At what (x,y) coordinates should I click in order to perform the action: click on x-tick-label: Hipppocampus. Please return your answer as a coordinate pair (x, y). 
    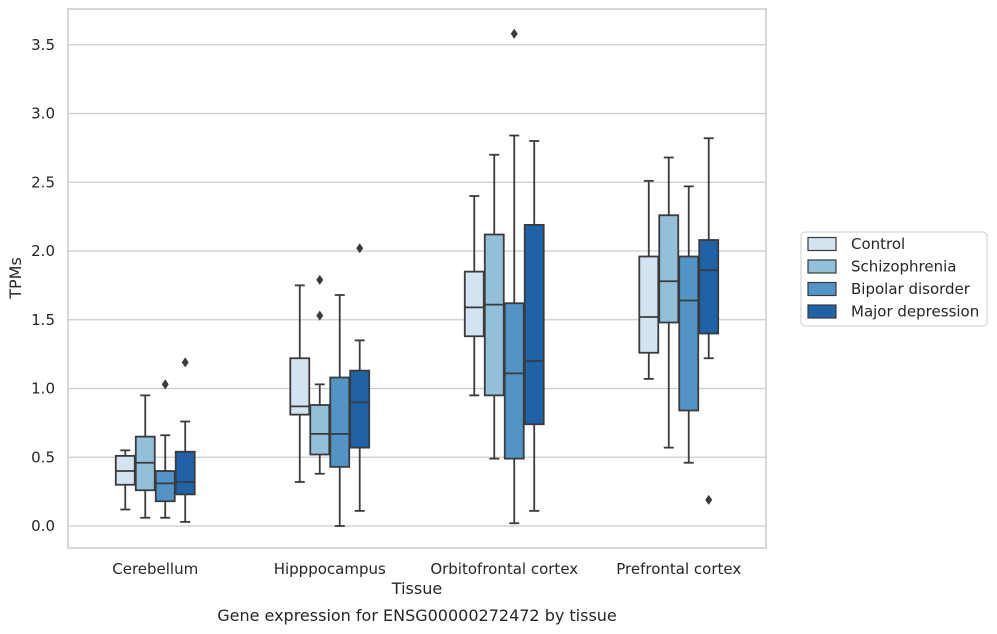
    Looking at the image, I should click on (330, 569).